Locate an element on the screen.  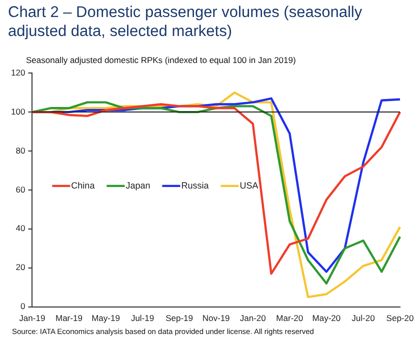
y-tick-label: 0 is located at coordinates (23, 306).